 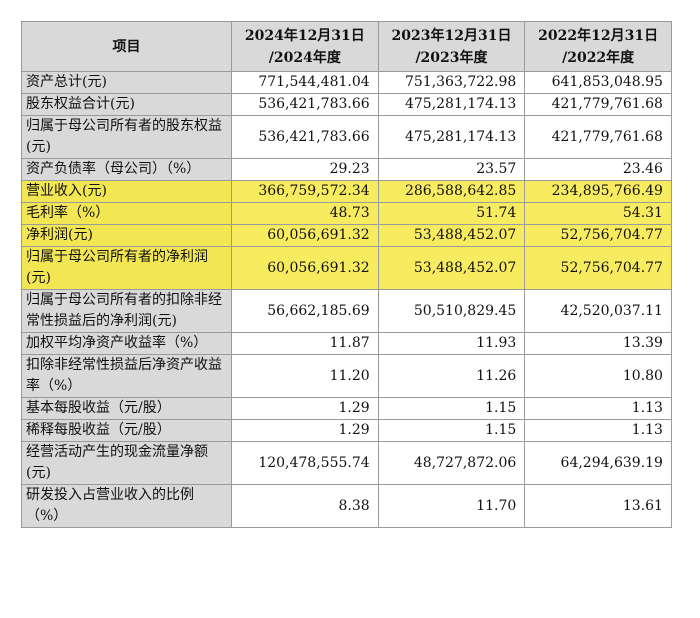 I want to click on table-row: 资产负债率（母公司）（%） 29.23 23.57 23.46, so click(x=346, y=169).